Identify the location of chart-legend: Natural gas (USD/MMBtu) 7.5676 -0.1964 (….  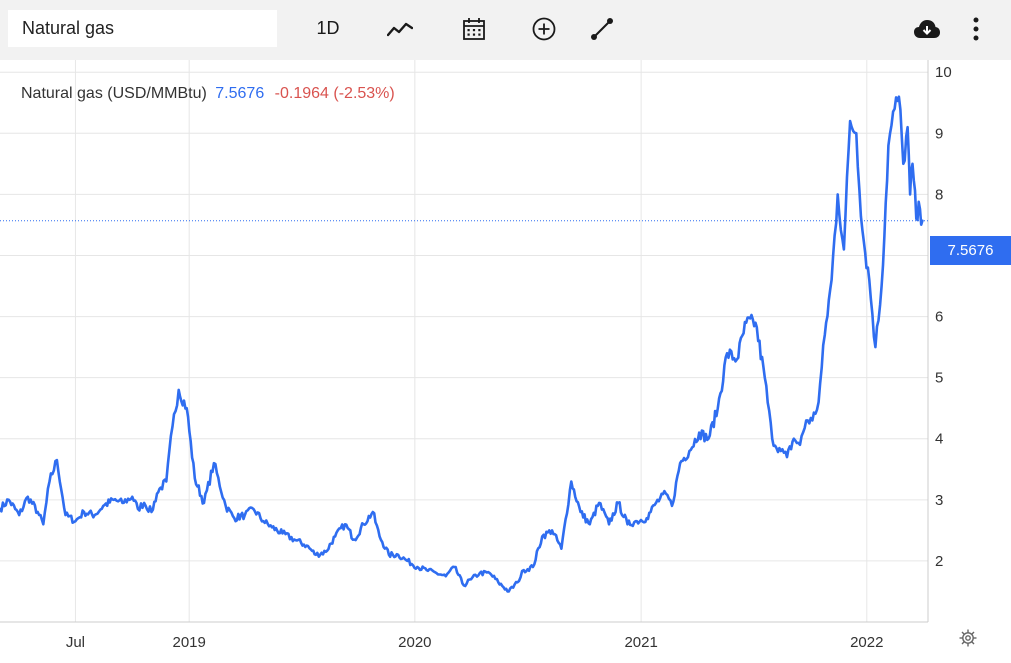
(208, 94).